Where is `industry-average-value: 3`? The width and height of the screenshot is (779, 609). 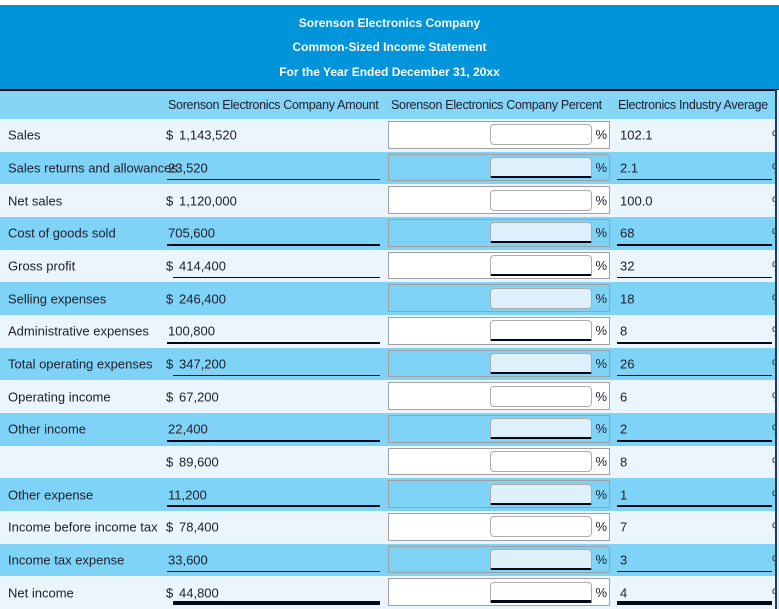
industry-average-value: 3 is located at coordinates (624, 560).